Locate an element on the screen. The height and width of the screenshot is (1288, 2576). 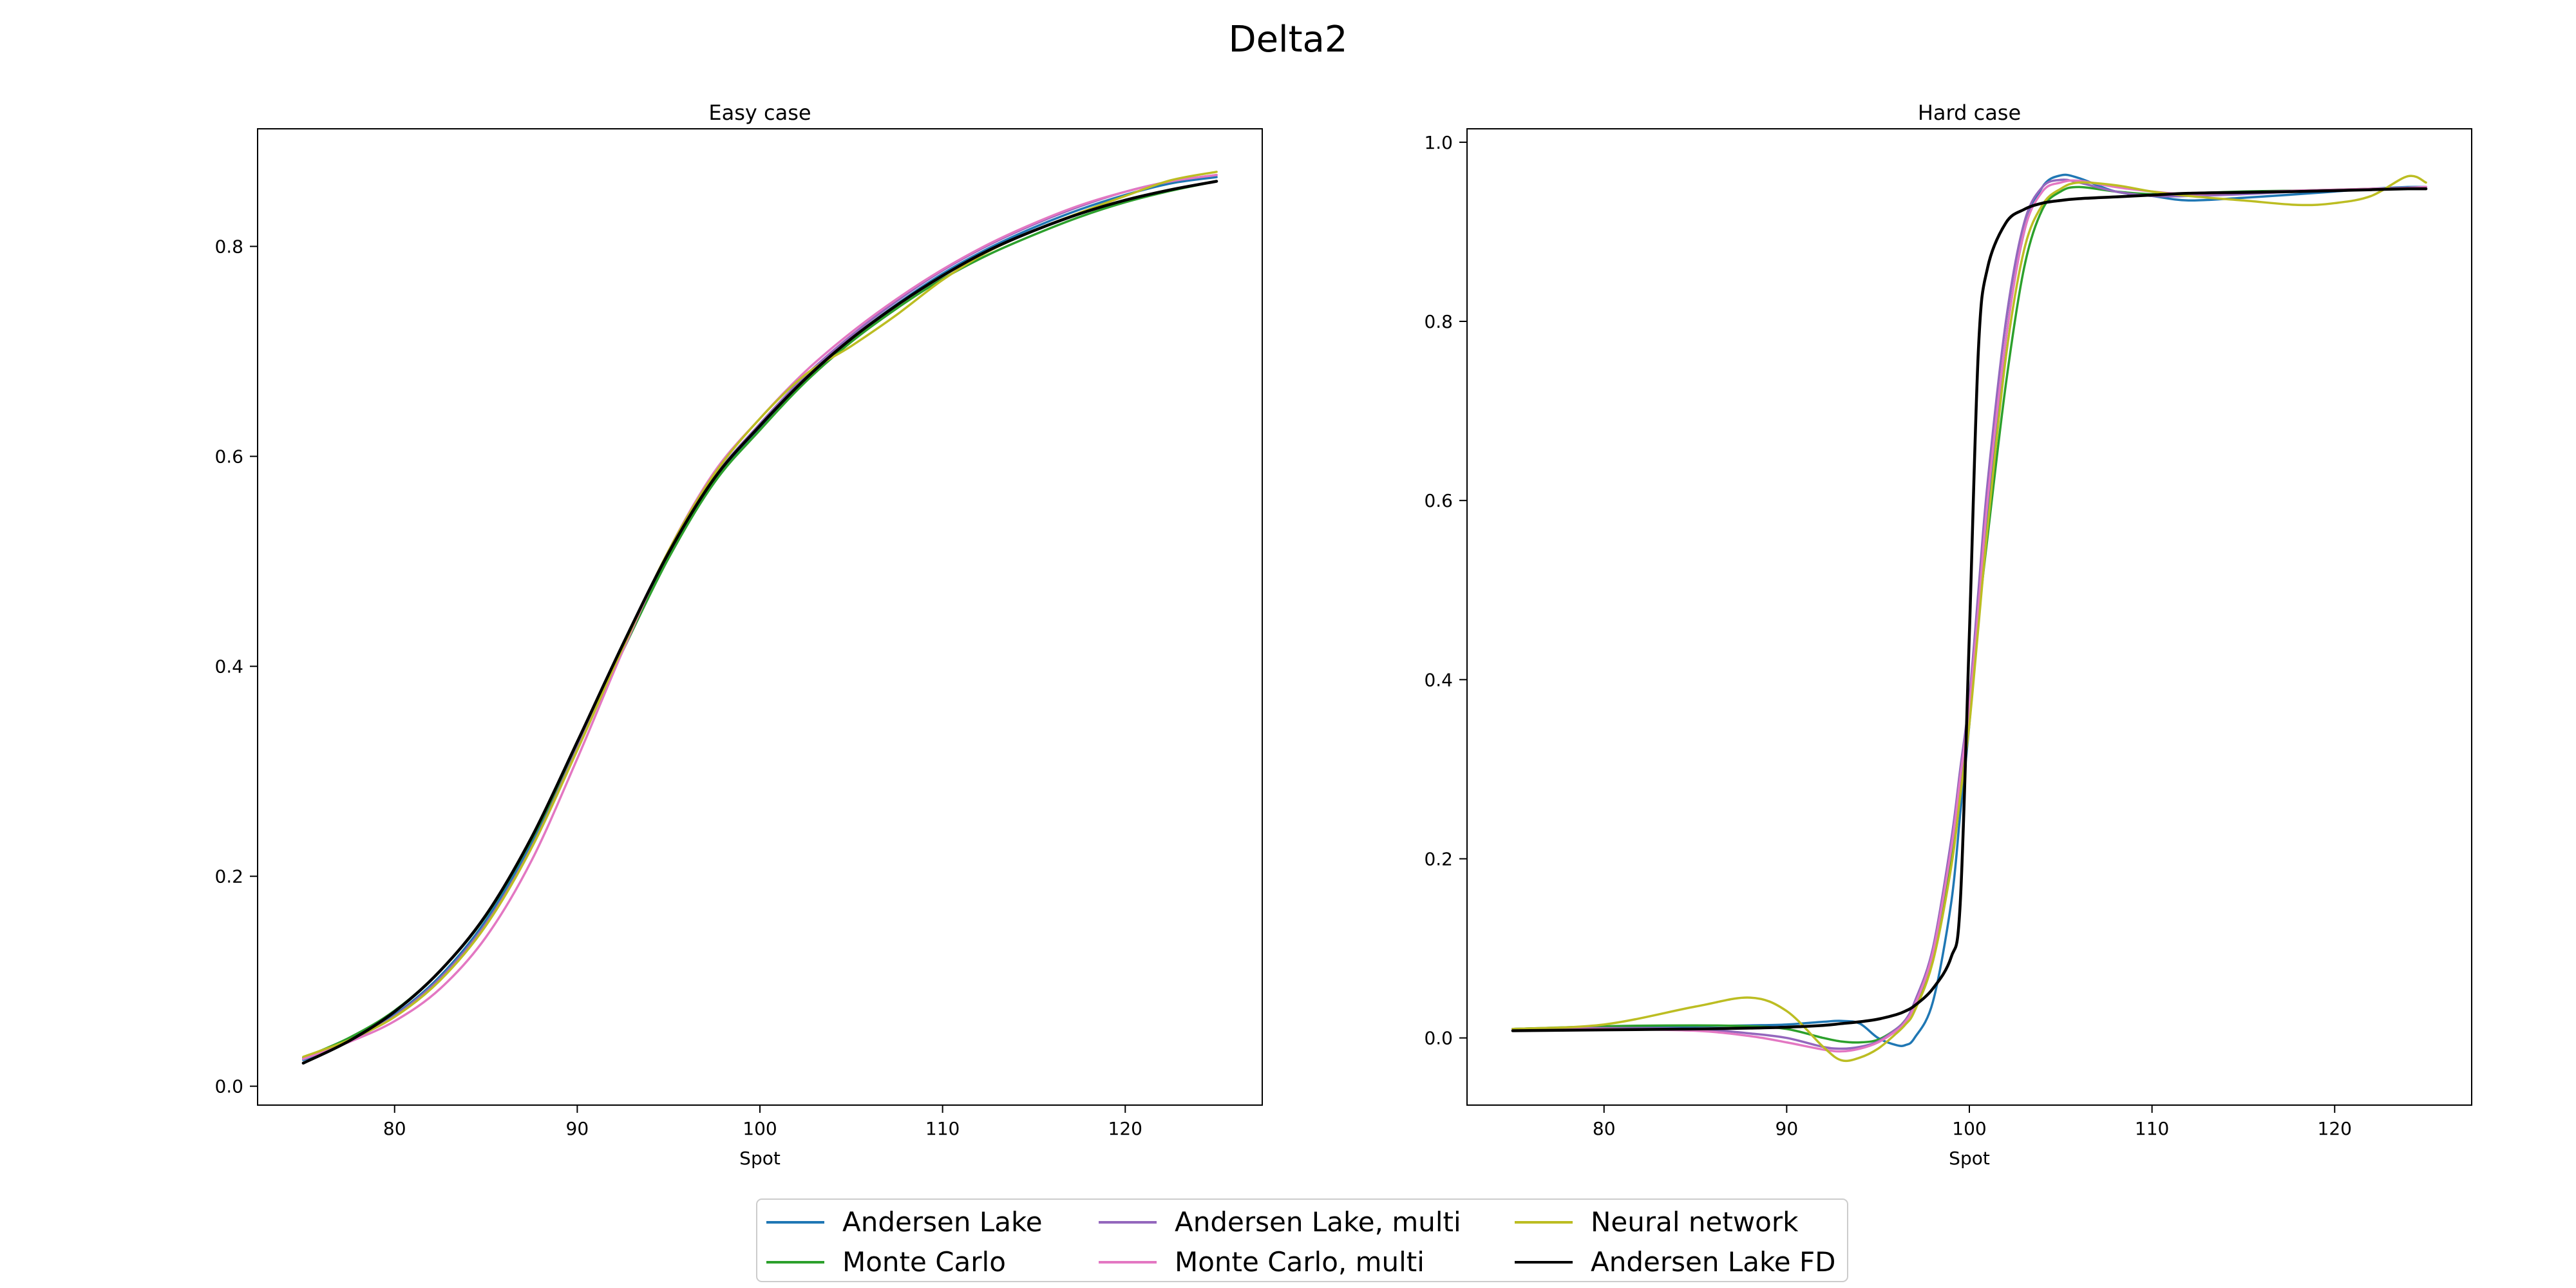
legend-item-monte-carlo-multi: Monte Carlo, multi is located at coordinates (1262, 1262).